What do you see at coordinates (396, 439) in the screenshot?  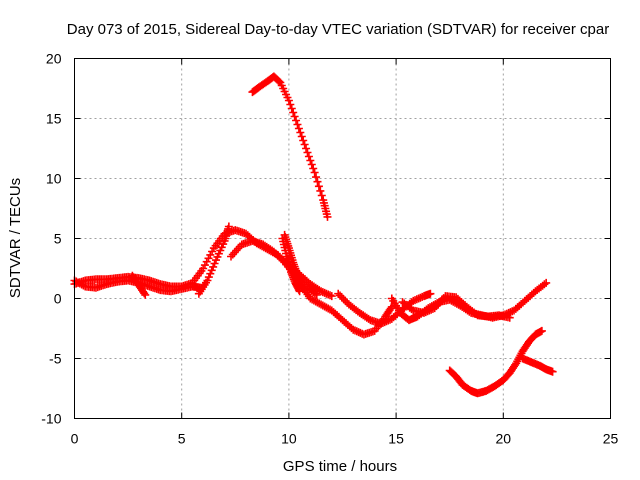 I see `x-tick-label: 15` at bounding box center [396, 439].